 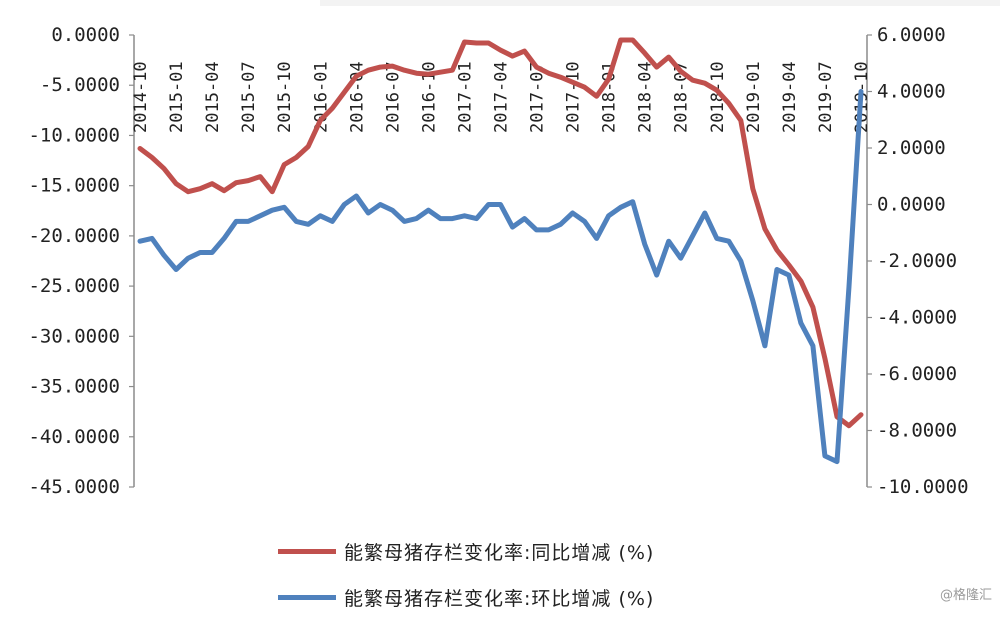 What do you see at coordinates (911, 148) in the screenshot?
I see `right-tick-label: 2.0000` at bounding box center [911, 148].